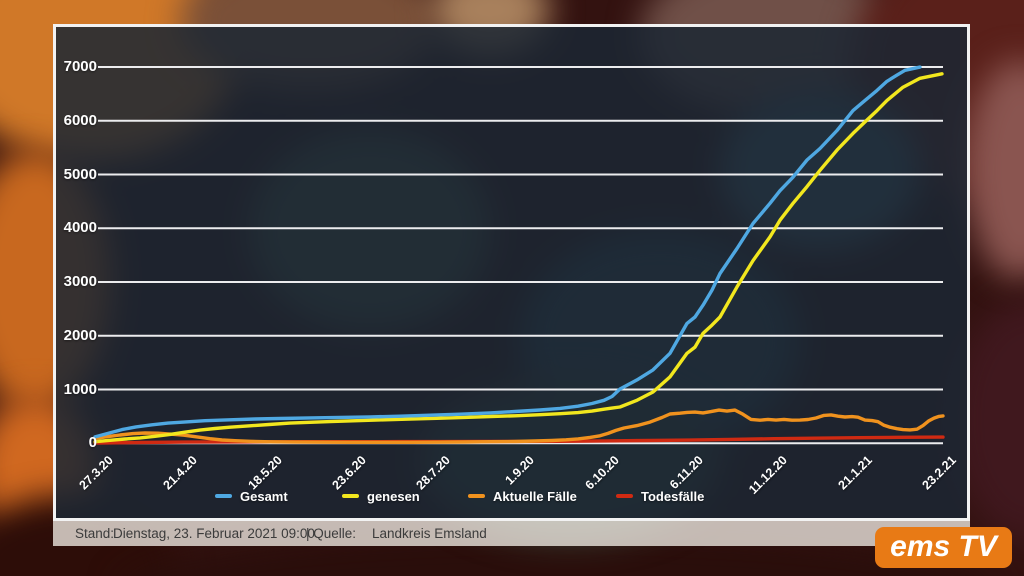 This screenshot has height=576, width=1024. What do you see at coordinates (95, 533) in the screenshot?
I see `stand-label: Stand:` at bounding box center [95, 533].